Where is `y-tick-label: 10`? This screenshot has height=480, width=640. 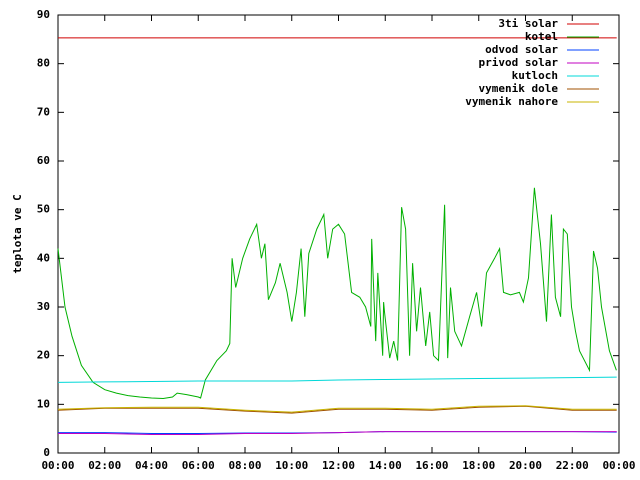 y-tick-label: 10 is located at coordinates (43, 403).